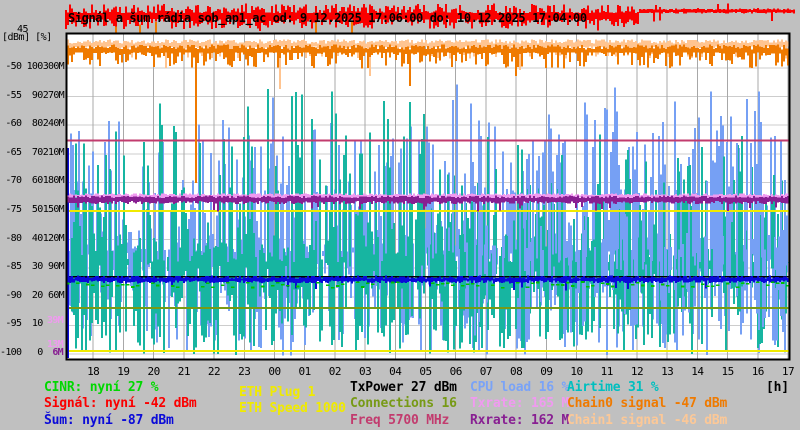 Image resolution: width=800 pixels, height=430 pixels. I want to click on y-axis-label-dbm-pct: -80 40, so click(21, 238).